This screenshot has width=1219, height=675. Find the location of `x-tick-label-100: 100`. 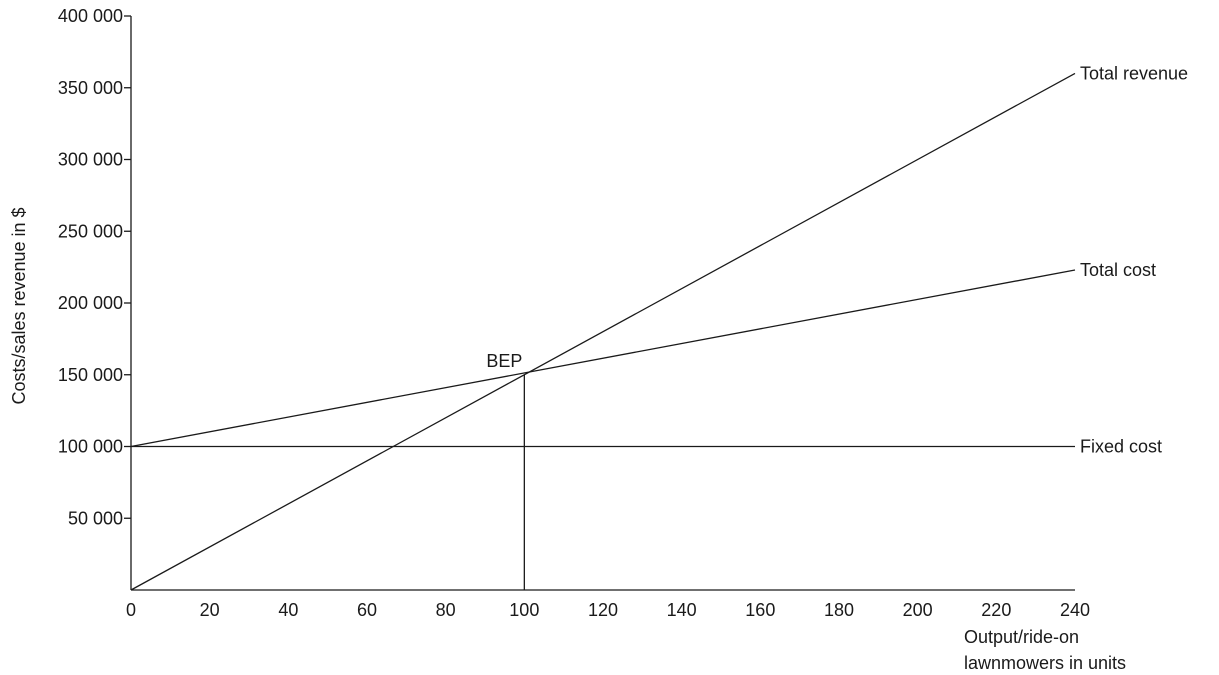

x-tick-label-100: 100 is located at coordinates (524, 610).